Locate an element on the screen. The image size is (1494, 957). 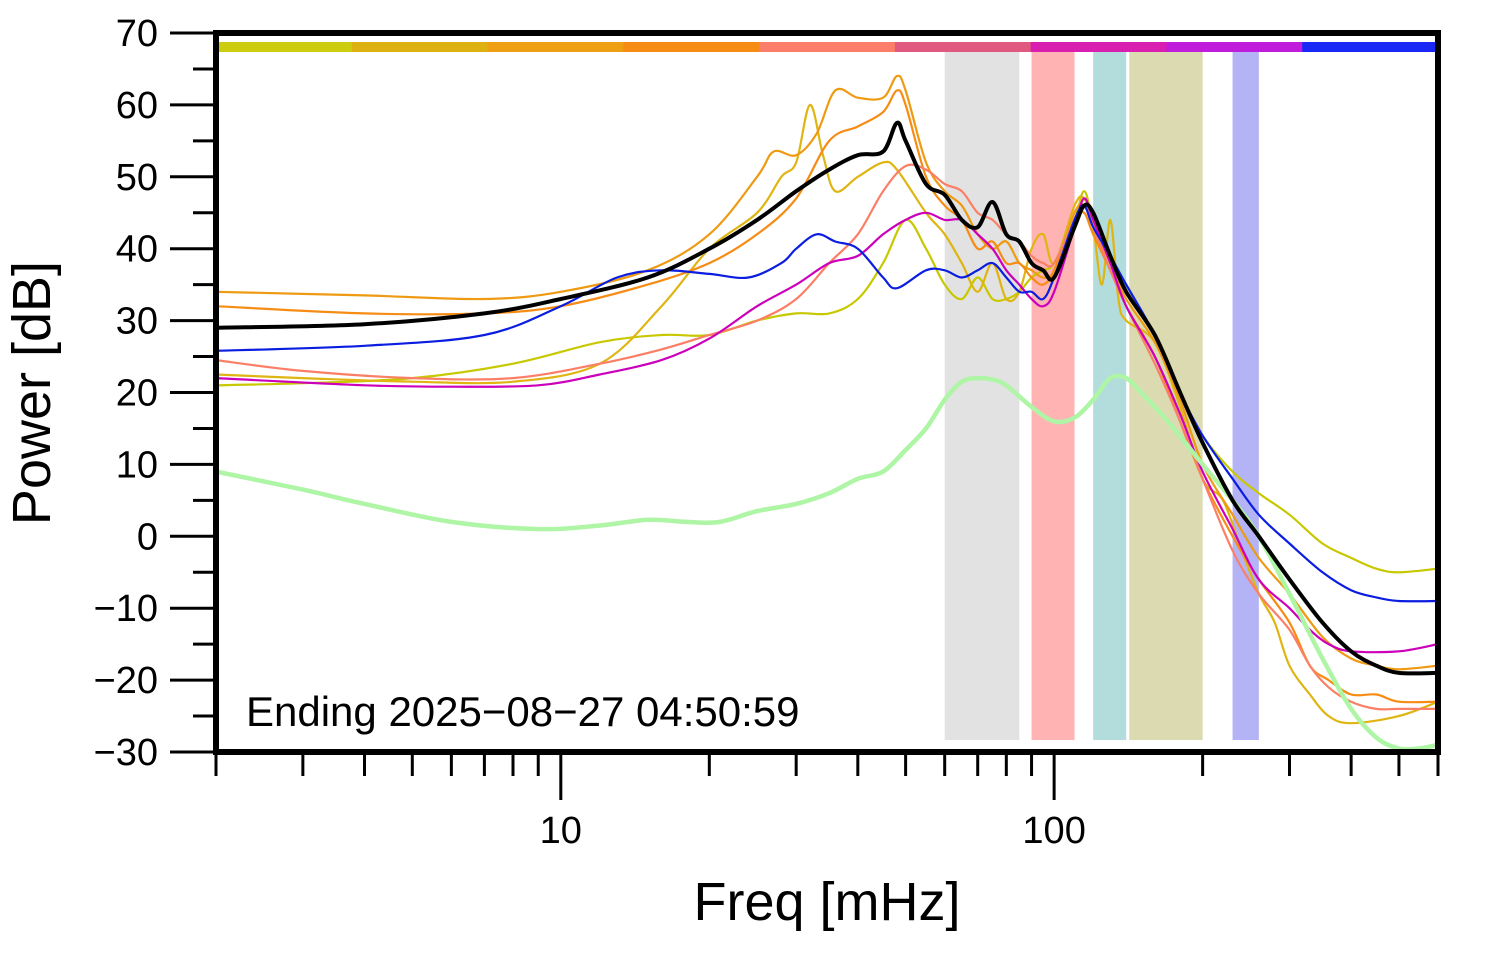
y-axis-title: Power [dB] is located at coordinates (32, 393).